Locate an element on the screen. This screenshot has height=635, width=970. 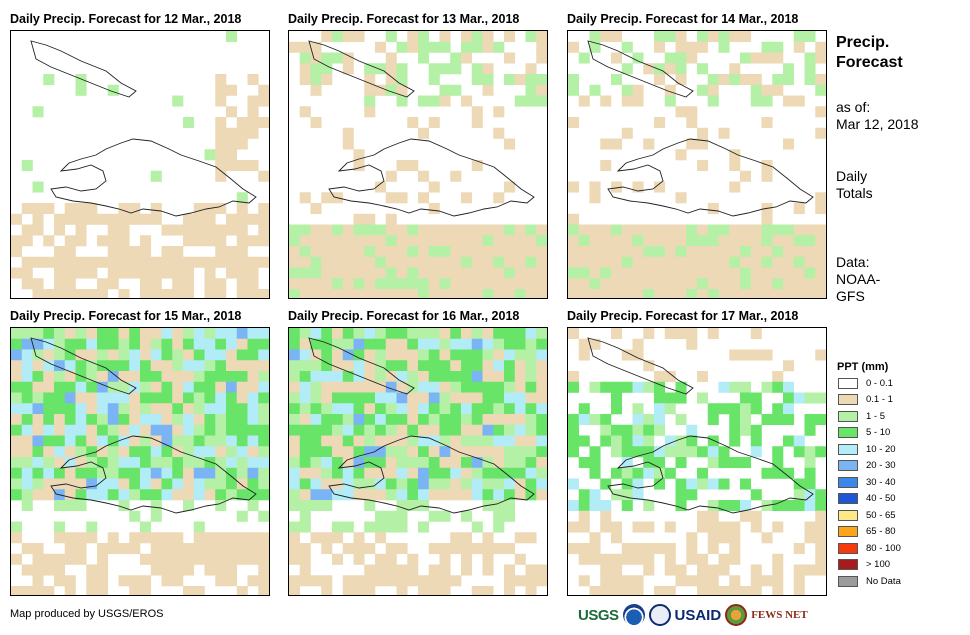
legend-label: 1 - 5 is located at coordinates (876, 416).